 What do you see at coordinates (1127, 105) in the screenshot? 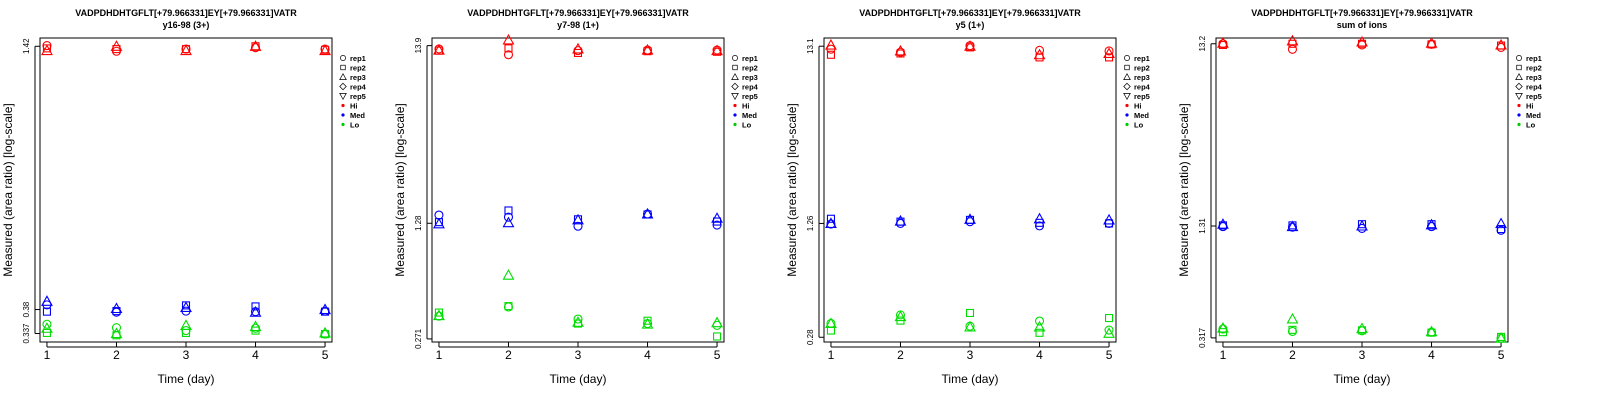
I see `legend-marker-hi` at bounding box center [1127, 105].